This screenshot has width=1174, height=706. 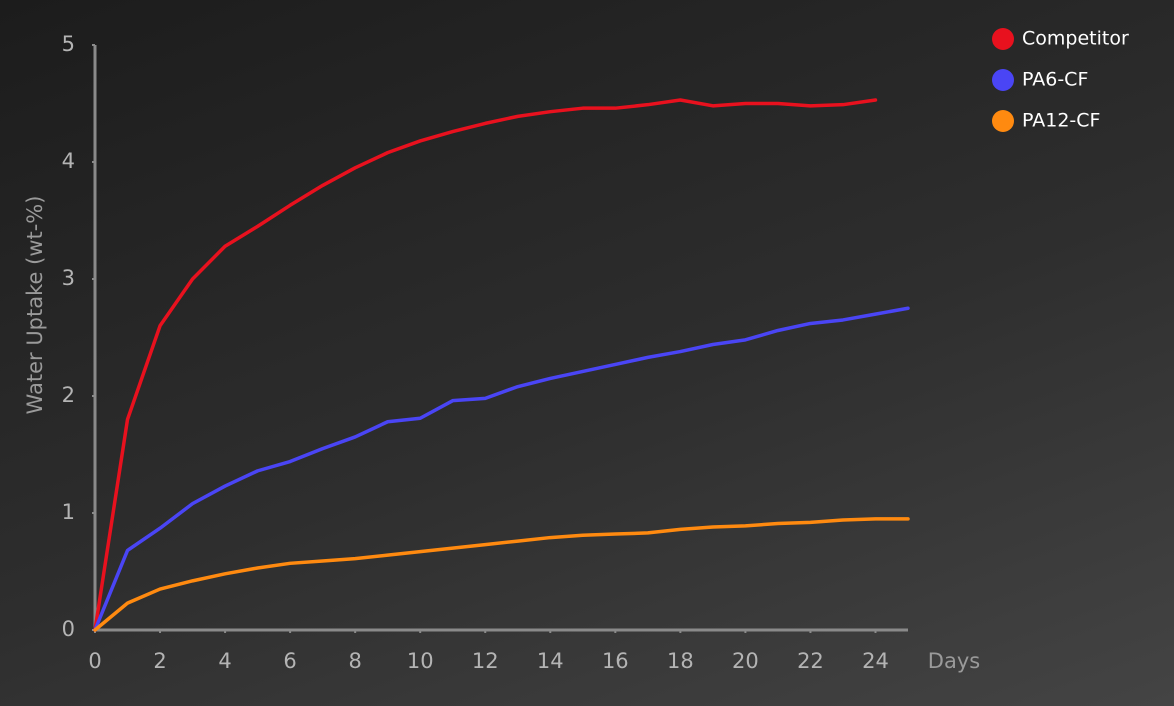 I want to click on y-tick-label: 3, so click(x=68, y=278).